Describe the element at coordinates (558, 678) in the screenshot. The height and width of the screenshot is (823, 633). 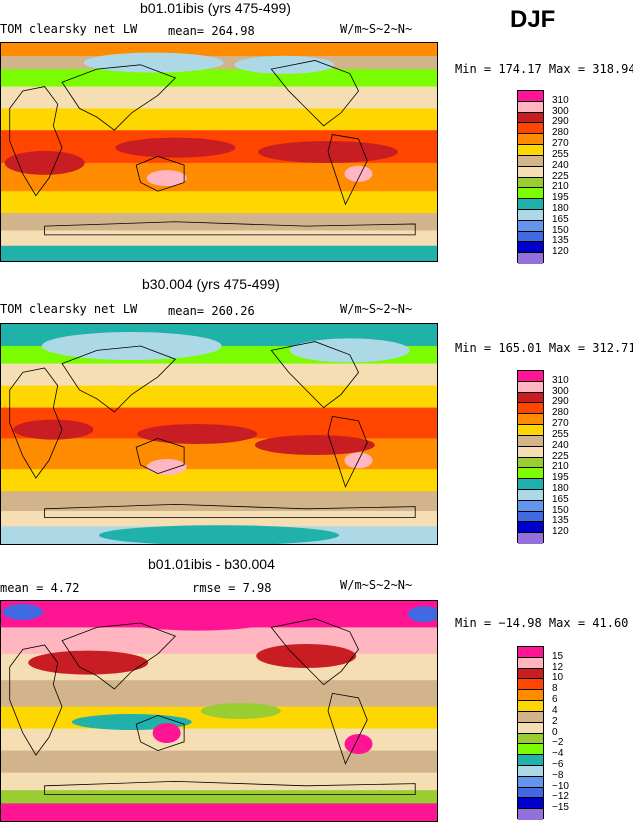
I see `colorbar-tick-label: 10` at that location.